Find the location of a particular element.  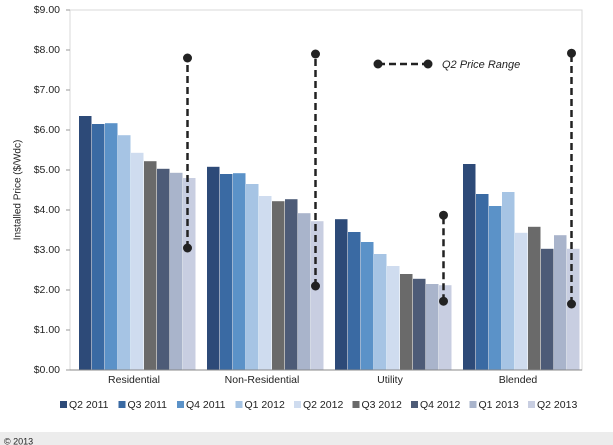

x-tick-label: Non-Residential is located at coordinates (262, 380).